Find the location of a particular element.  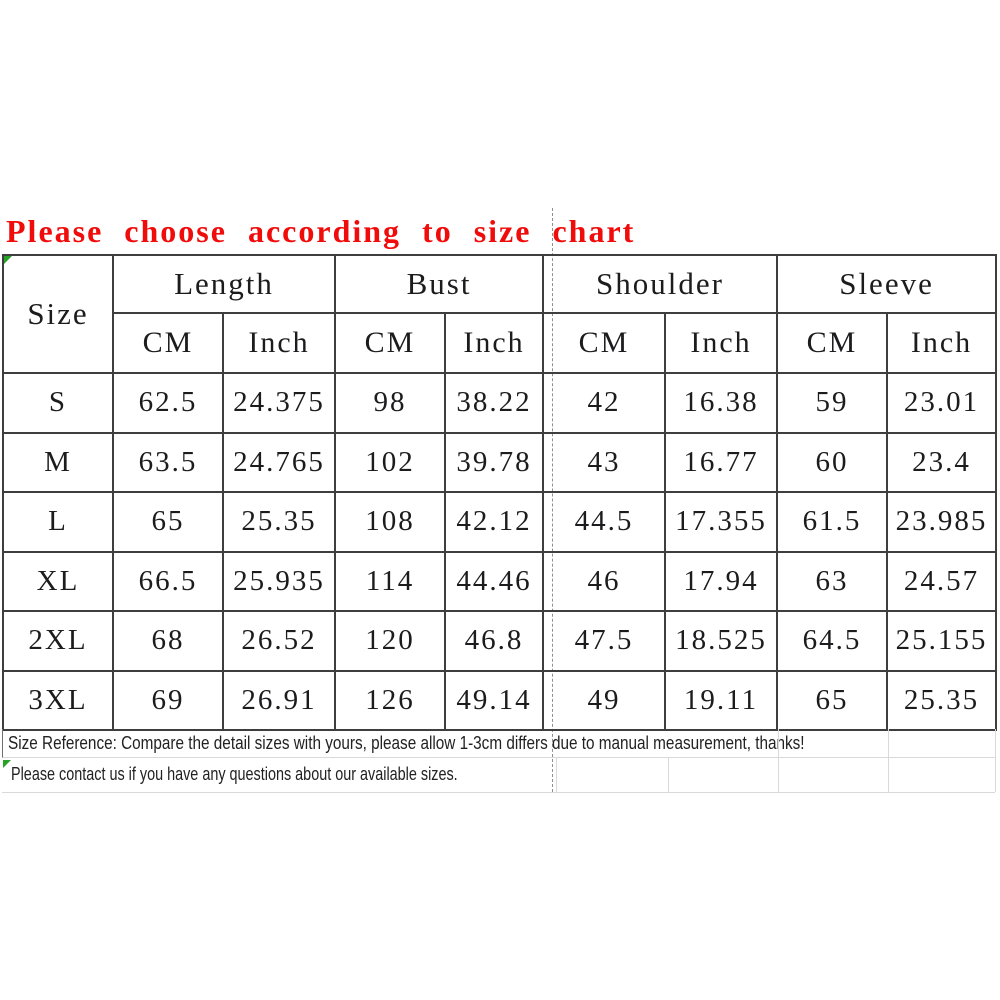

size-label: M is located at coordinates (58, 462).